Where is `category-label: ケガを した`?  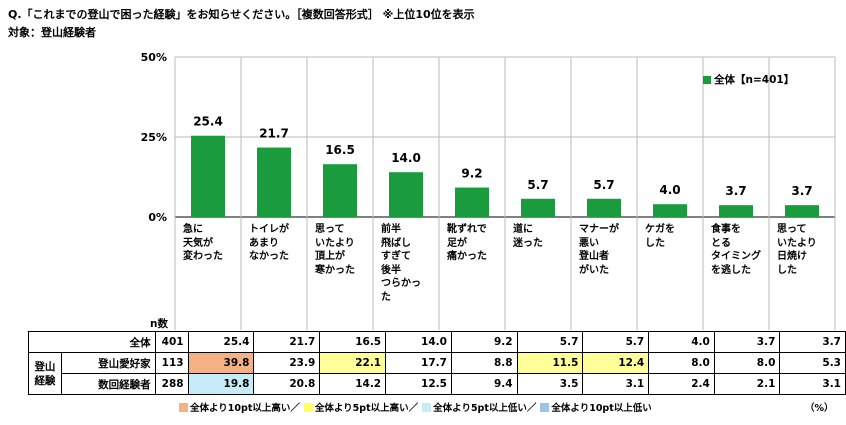
category-label: ケガを した is located at coordinates (670, 236).